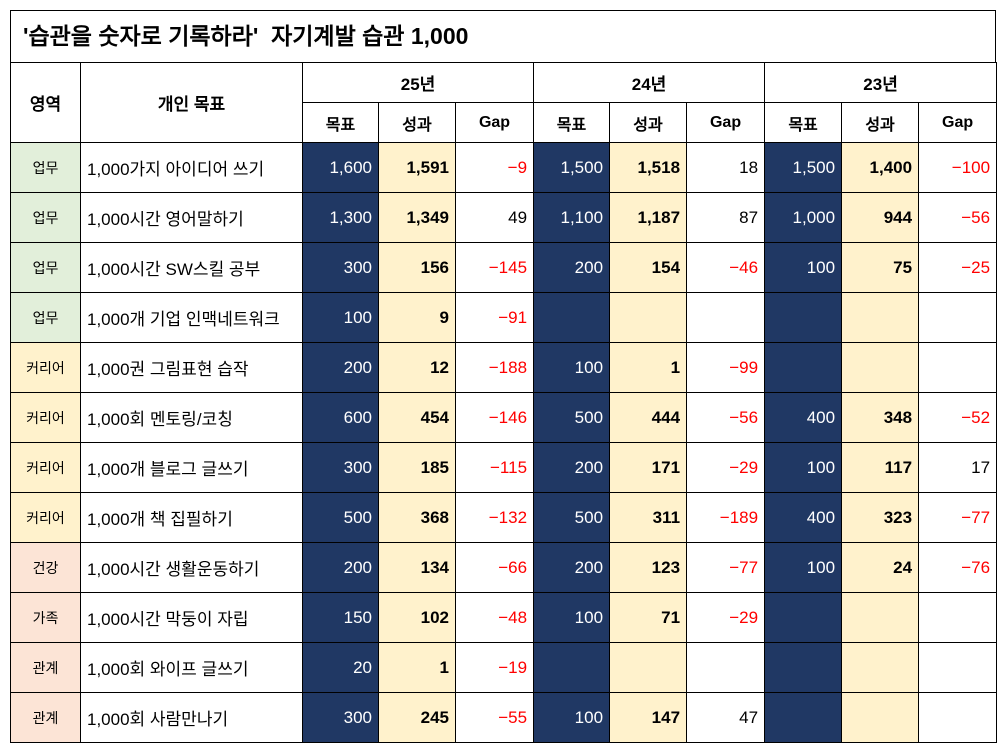 This screenshot has width=1006, height=750. What do you see at coordinates (340, 217) in the screenshot?
I see `target-cell: 1,300` at bounding box center [340, 217].